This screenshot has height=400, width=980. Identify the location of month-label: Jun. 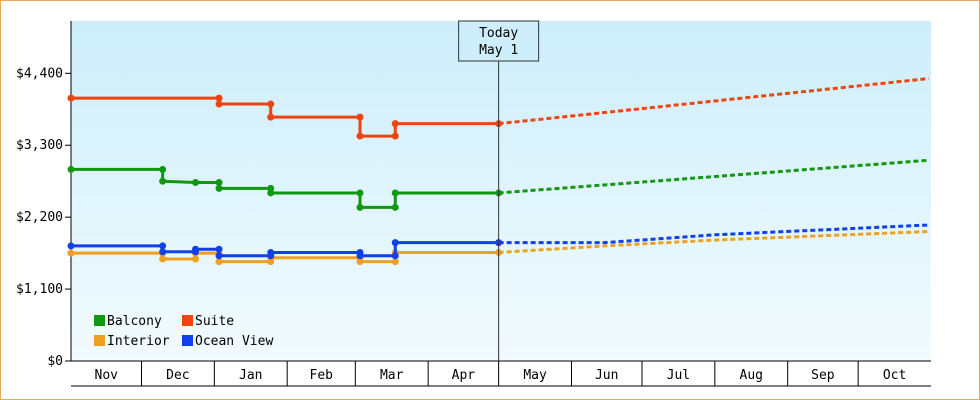
(606, 375).